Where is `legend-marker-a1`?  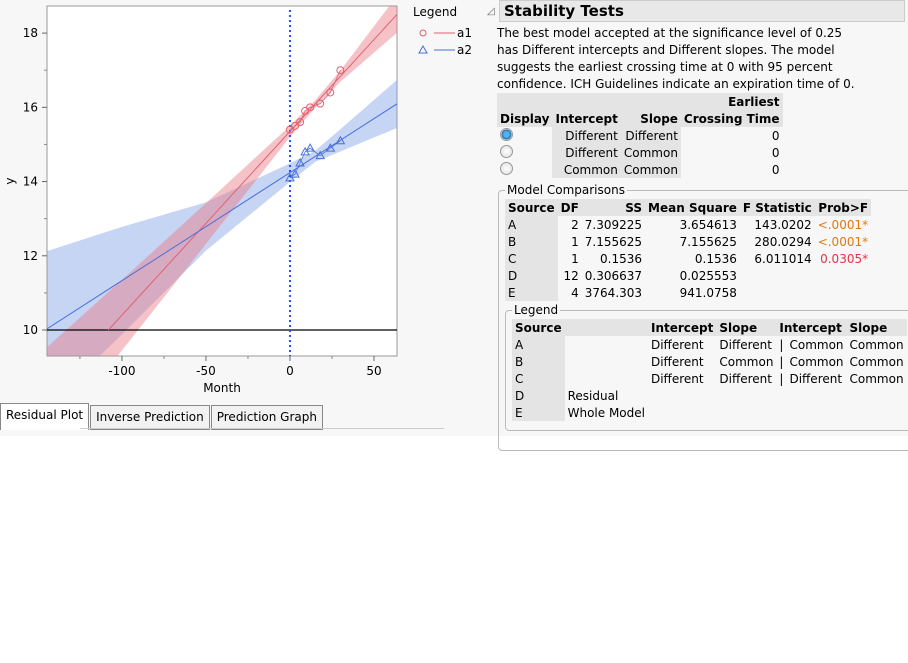
legend-marker-a1 is located at coordinates (423, 33).